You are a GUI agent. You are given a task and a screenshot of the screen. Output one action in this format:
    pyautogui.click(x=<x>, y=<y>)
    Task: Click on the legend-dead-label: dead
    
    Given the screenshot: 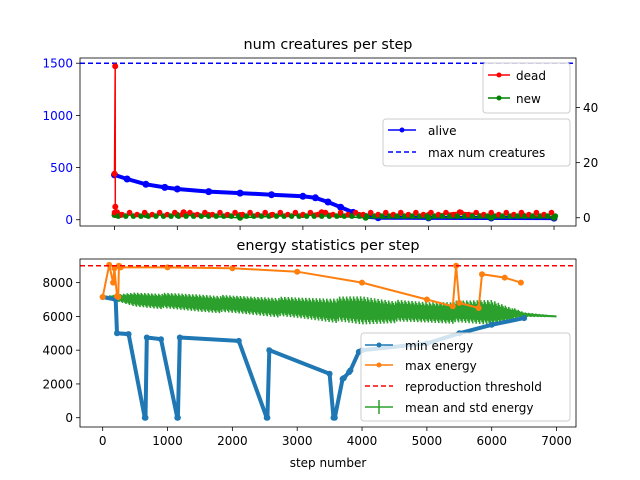 What is the action you would take?
    pyautogui.click(x=531, y=76)
    